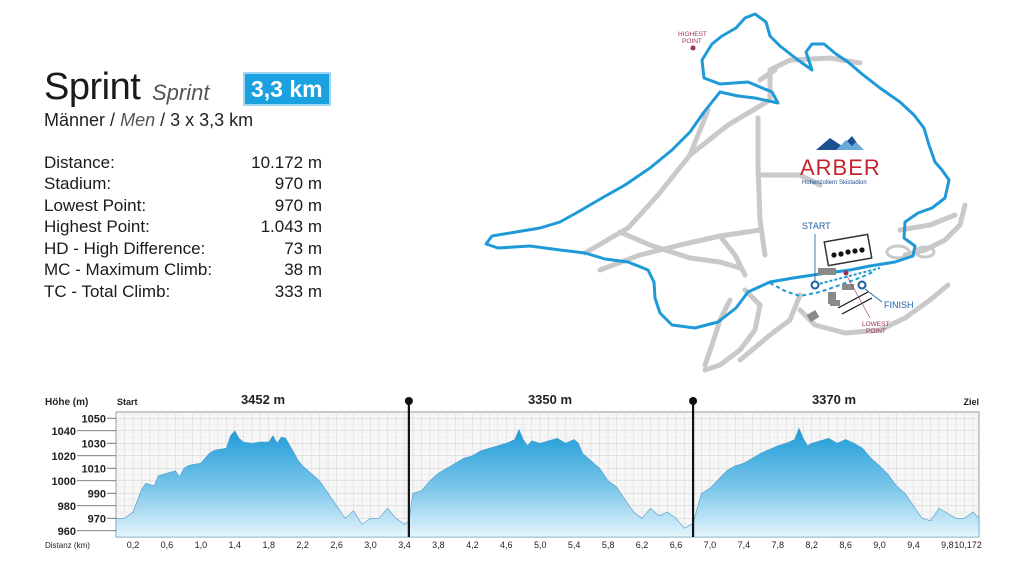 The image size is (1024, 568). I want to click on x-tick-label: 4,6, so click(506, 545).